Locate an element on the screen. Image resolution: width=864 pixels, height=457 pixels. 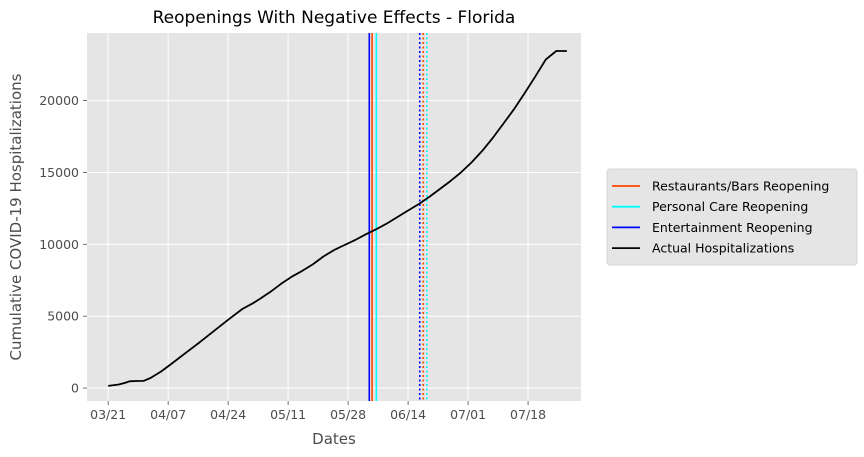
x-axis-label: Dates is located at coordinates (334, 439).